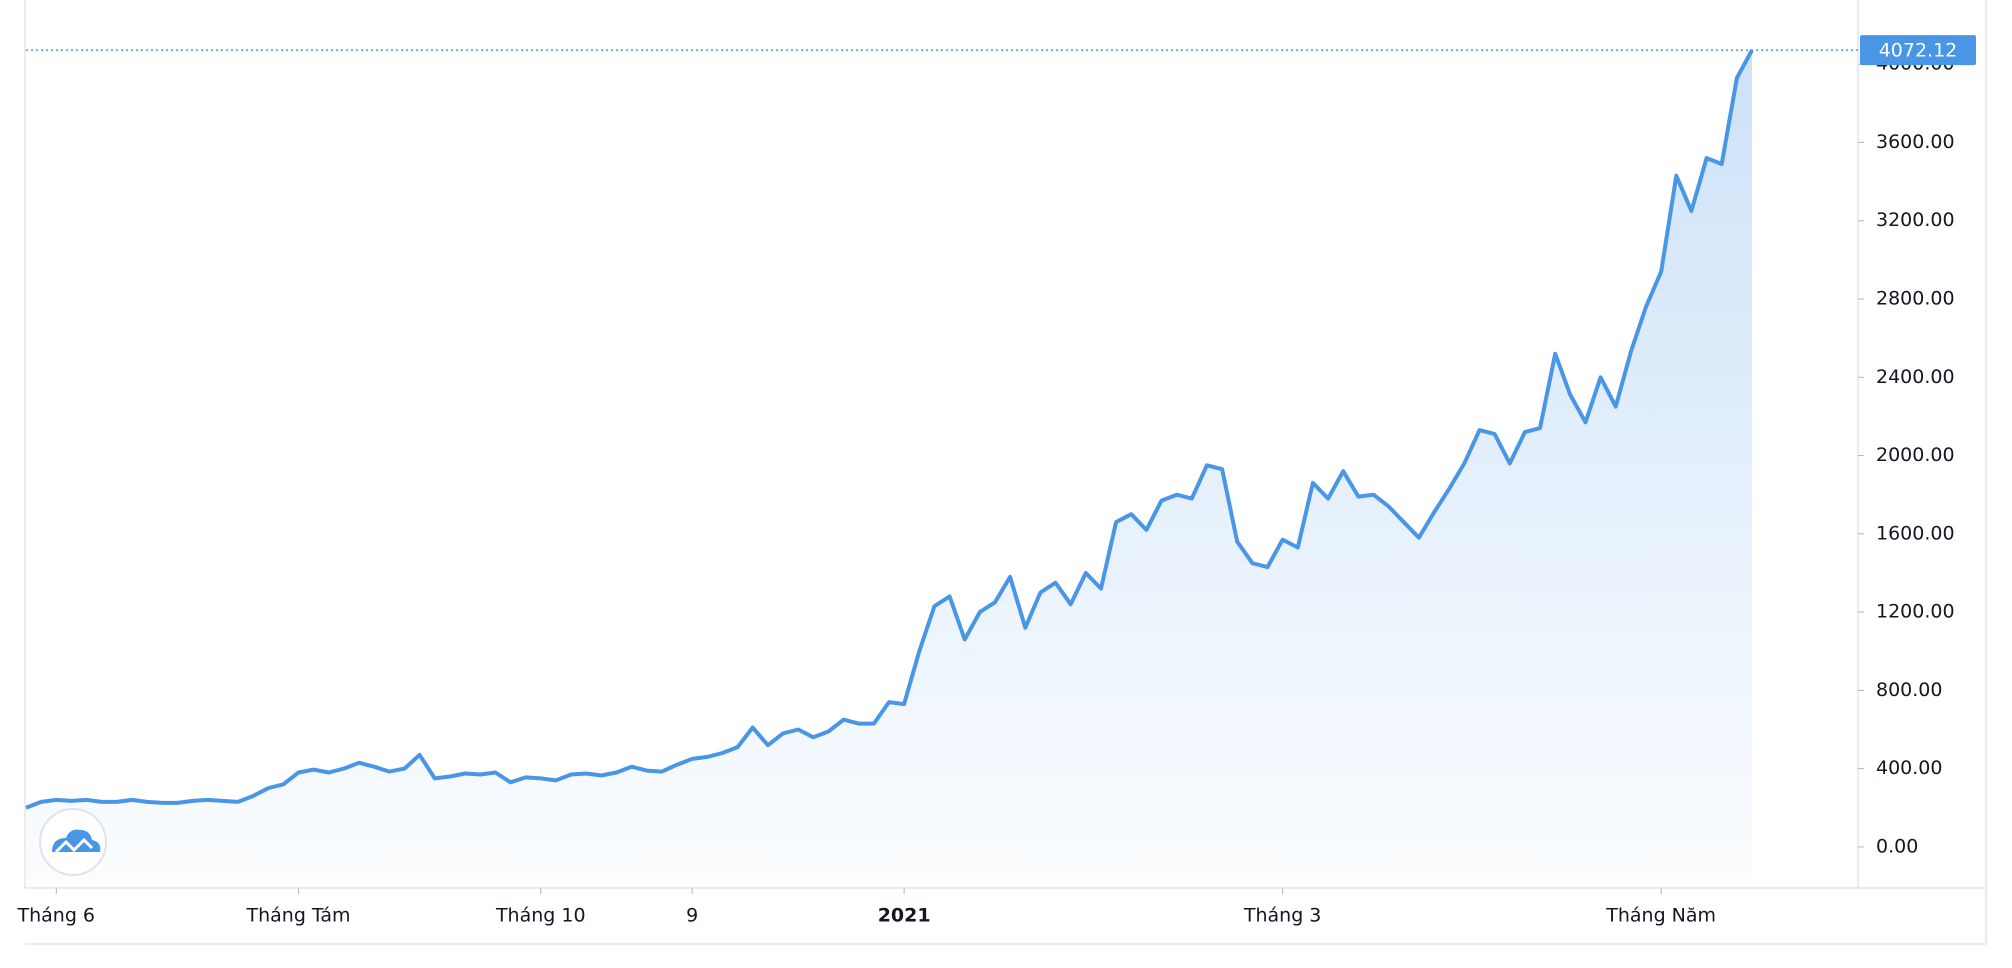 This screenshot has width=2012, height=968. Describe the element at coordinates (692, 916) in the screenshot. I see `x-tick-label: 9` at that location.